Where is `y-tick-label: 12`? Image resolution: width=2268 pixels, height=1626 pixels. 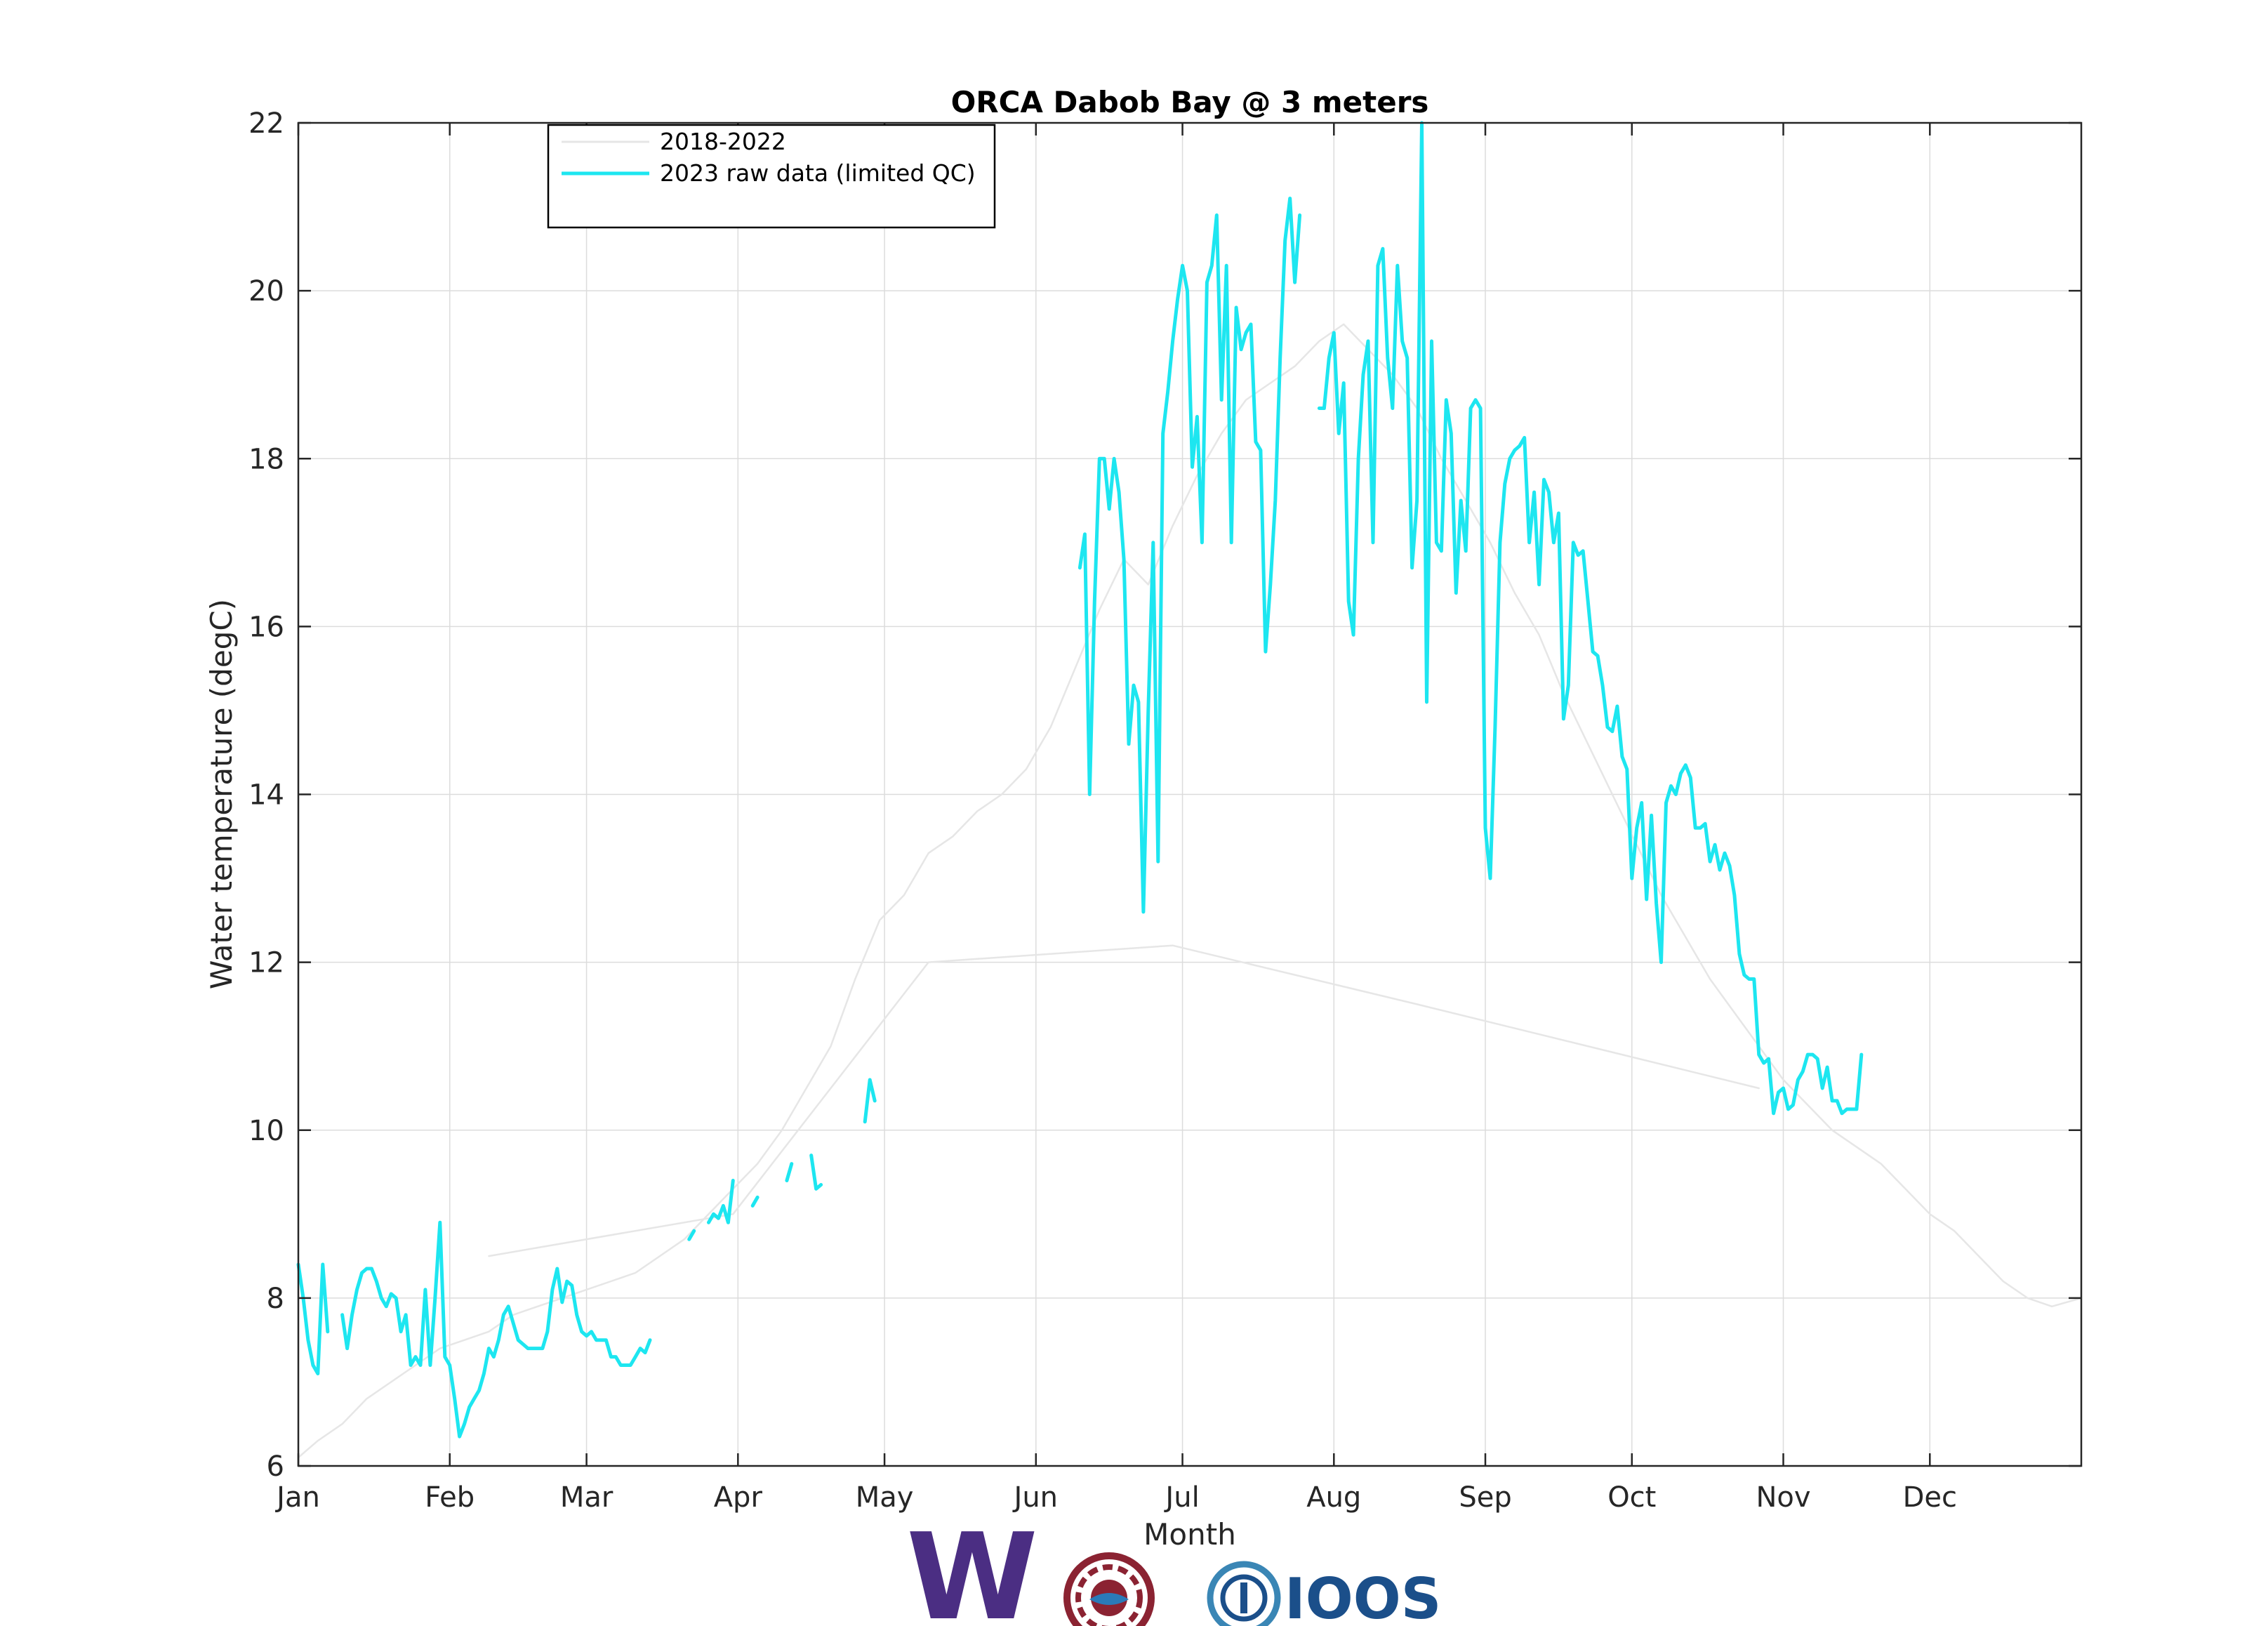 y-tick-label: 12 is located at coordinates (266, 963).